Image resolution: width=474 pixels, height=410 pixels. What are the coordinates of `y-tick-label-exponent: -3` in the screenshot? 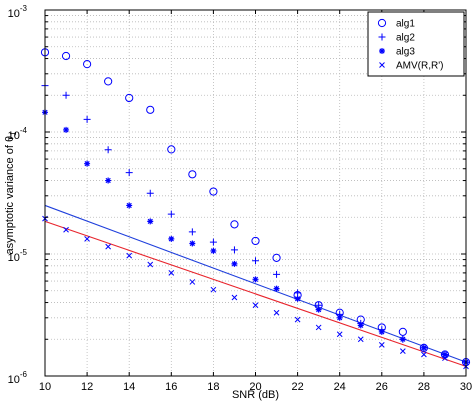 It's located at (24, 8).